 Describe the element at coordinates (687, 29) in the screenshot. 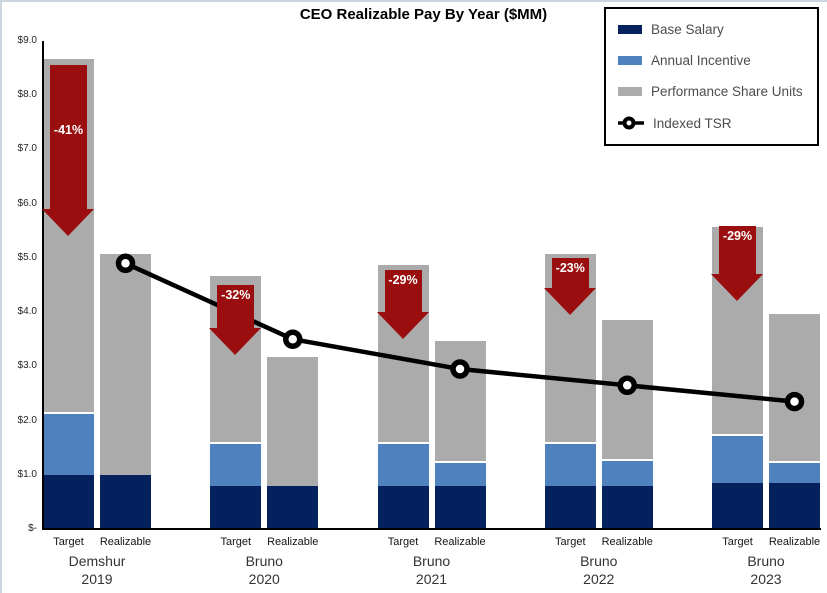

I see `legend-item-label: Base Salary` at that location.